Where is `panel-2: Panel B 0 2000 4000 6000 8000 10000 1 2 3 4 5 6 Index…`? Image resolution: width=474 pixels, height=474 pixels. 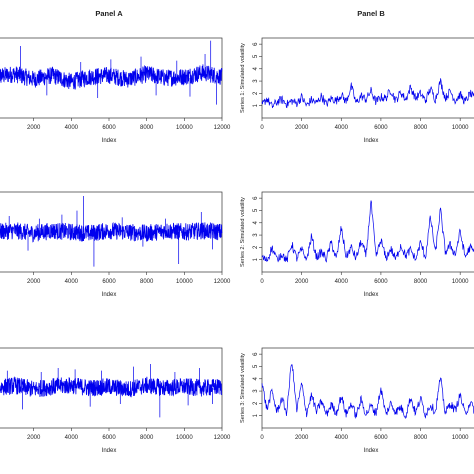 panel-2: Panel B 0 2000 4000 6000 8000 10000 1 2 3 4 5 6 Index… is located at coordinates (357, 76).